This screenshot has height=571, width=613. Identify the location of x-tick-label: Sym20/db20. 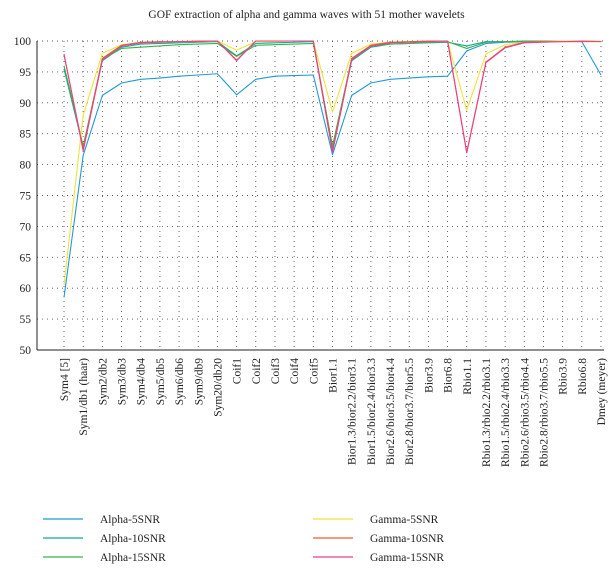
(218, 387).